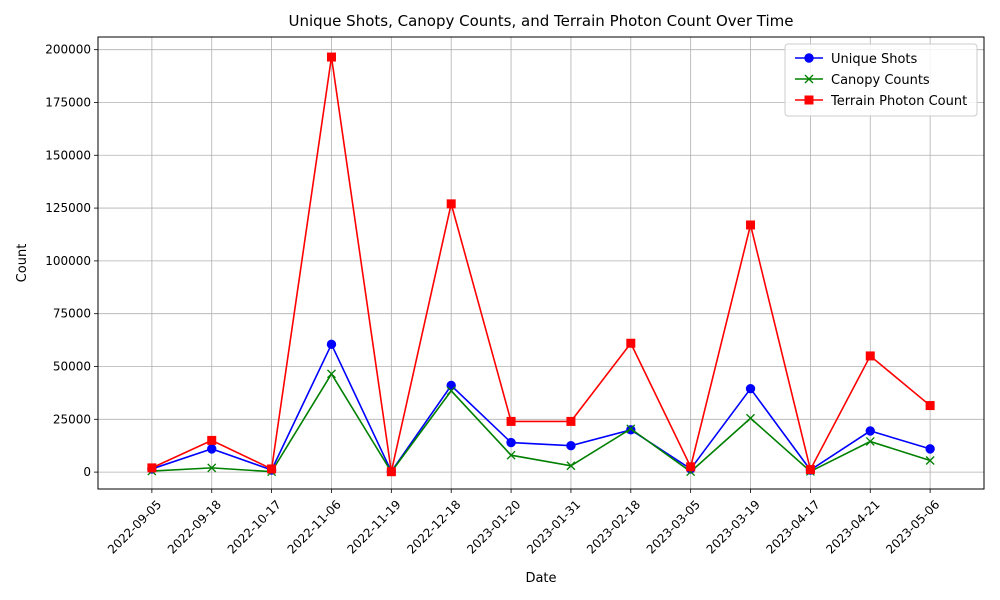  Describe the element at coordinates (540, 578) in the screenshot. I see `x-axis-label: Date` at that location.